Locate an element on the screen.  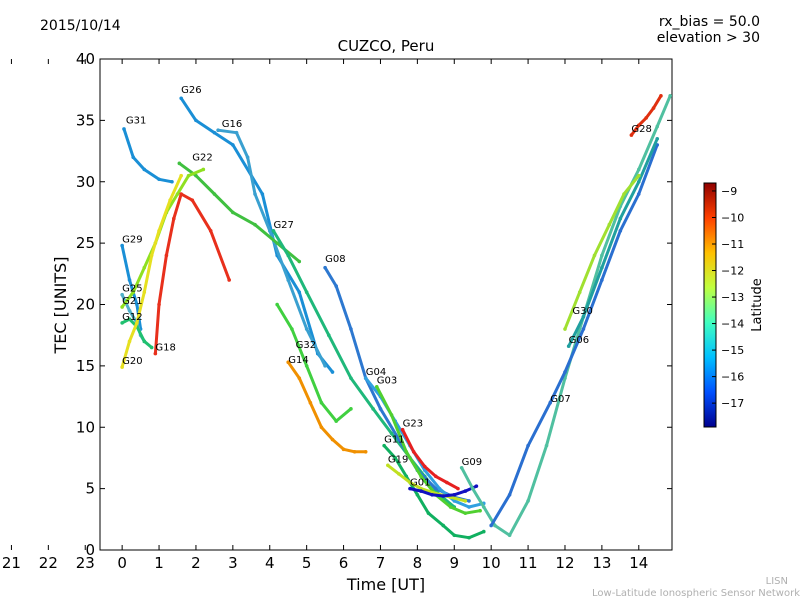
series-g20 is located at coordinates (151, 271).